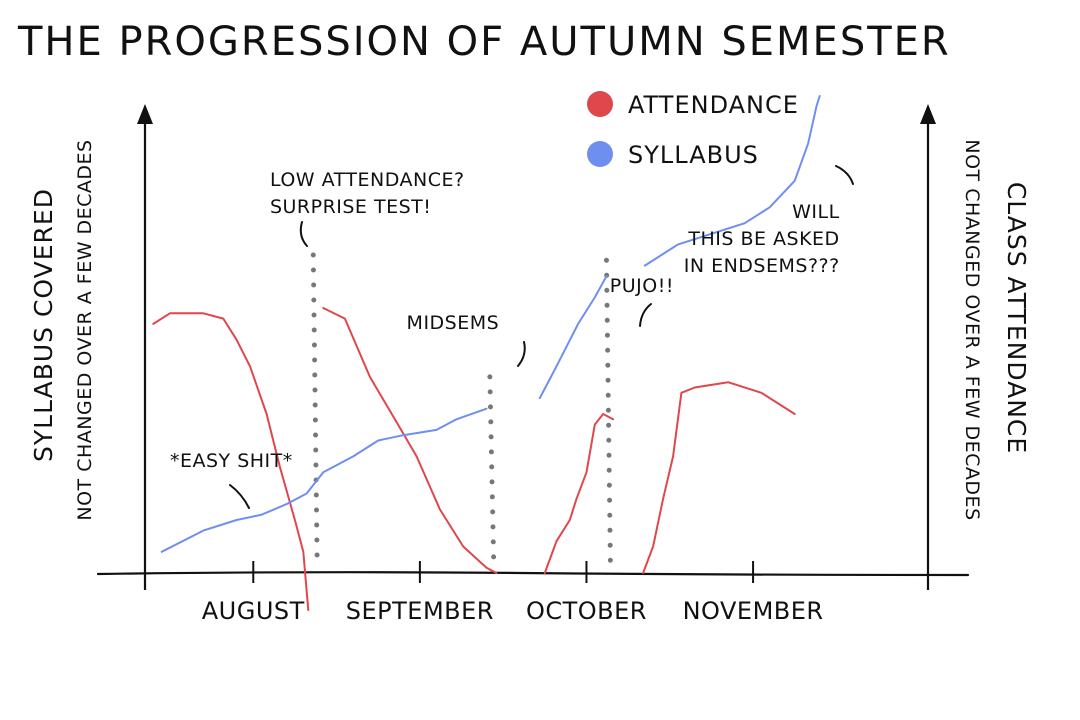 The width and height of the screenshot is (1080, 720). Describe the element at coordinates (816, 212) in the screenshot. I see `annotation-endsems: WILL` at that location.